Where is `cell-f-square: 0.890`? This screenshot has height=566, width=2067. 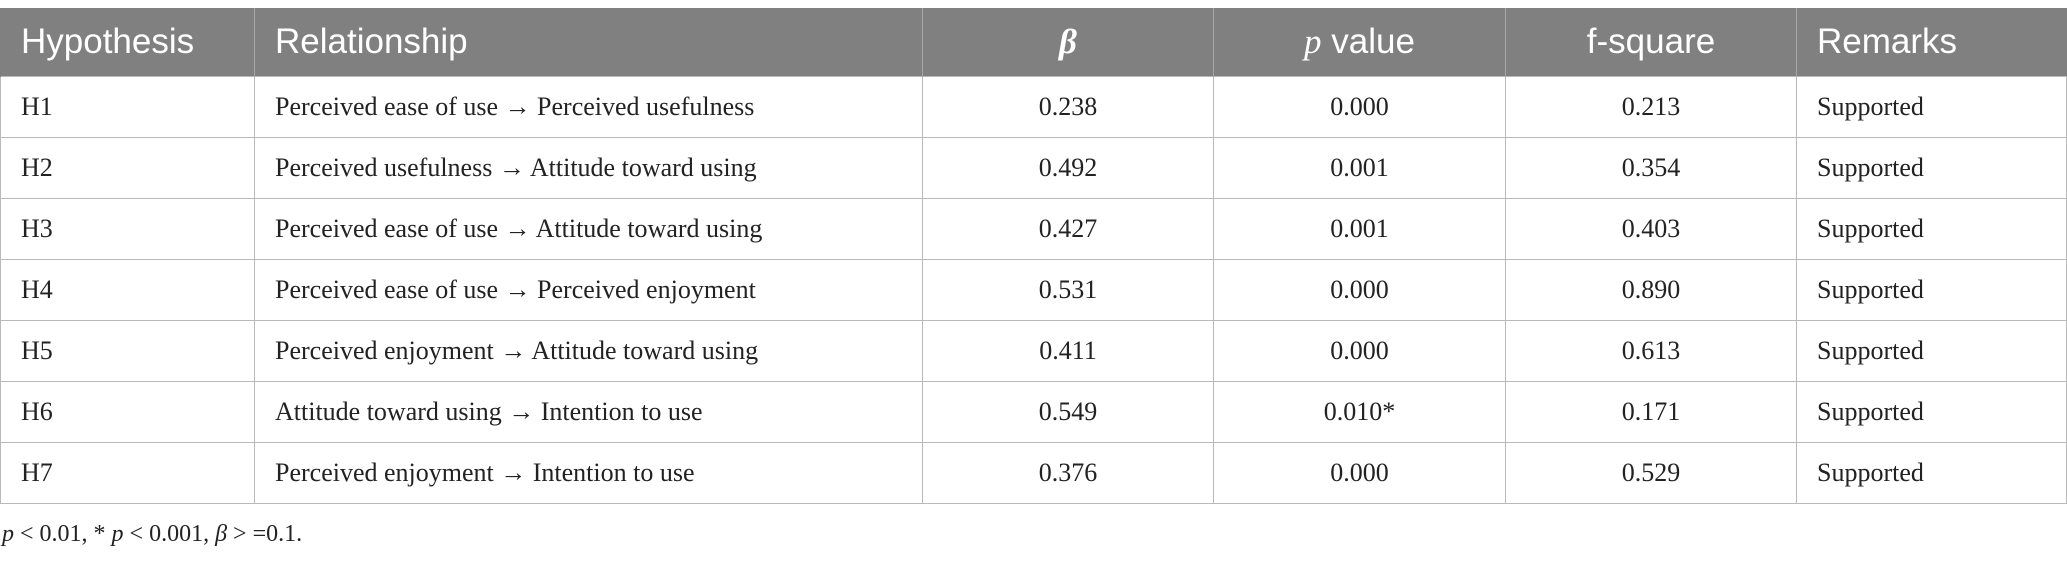 cell-f-square: 0.890 is located at coordinates (1651, 290).